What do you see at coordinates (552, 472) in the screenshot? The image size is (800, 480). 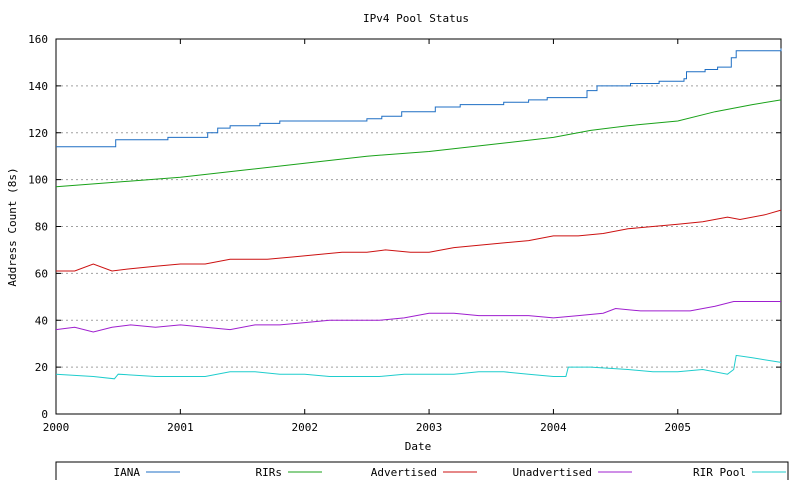 I see `legend-label-unadvertised: Unadvertised` at bounding box center [552, 472].